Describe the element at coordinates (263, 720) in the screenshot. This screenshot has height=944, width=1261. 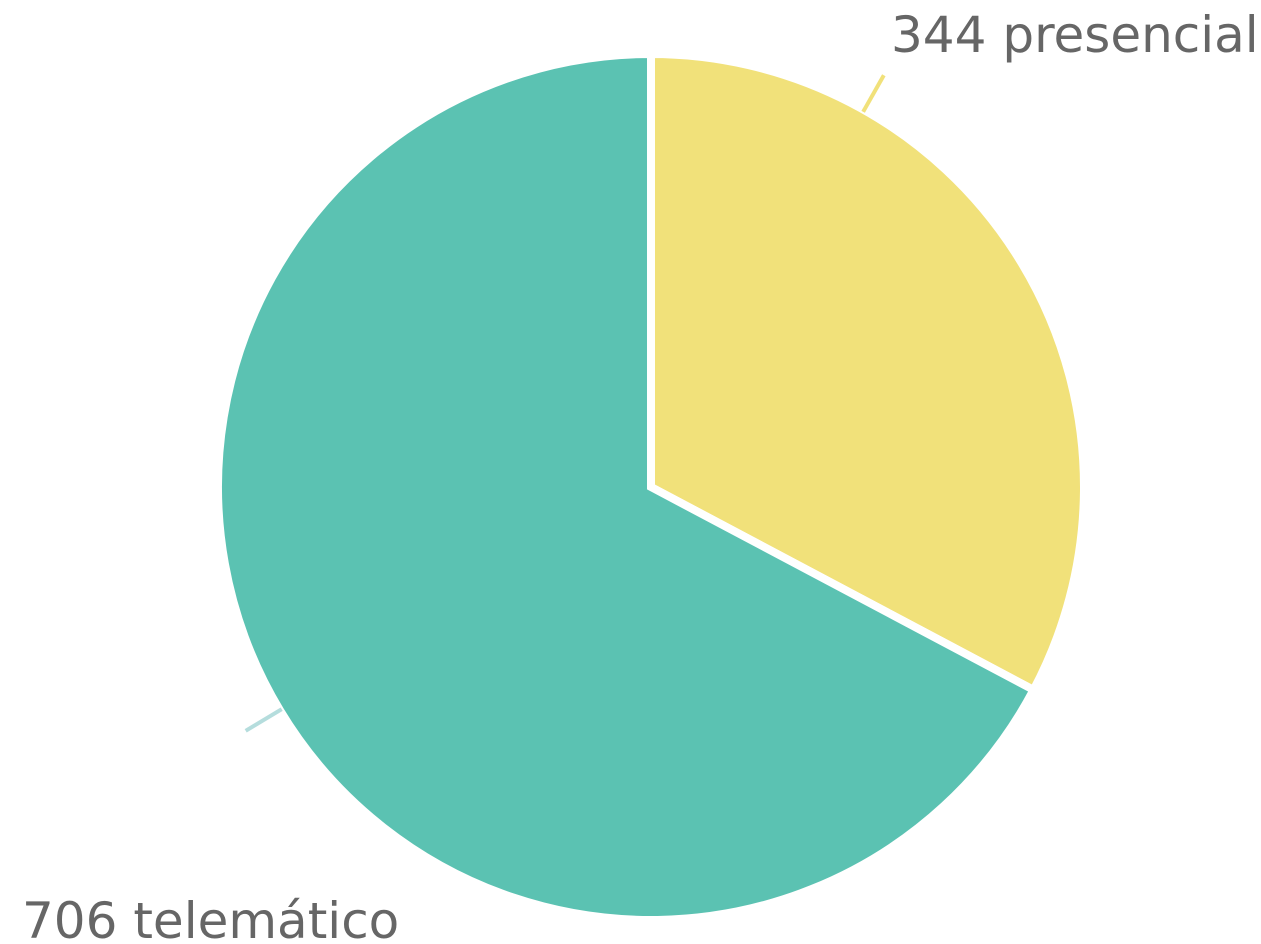
I see `leader-line-telematico` at that location.